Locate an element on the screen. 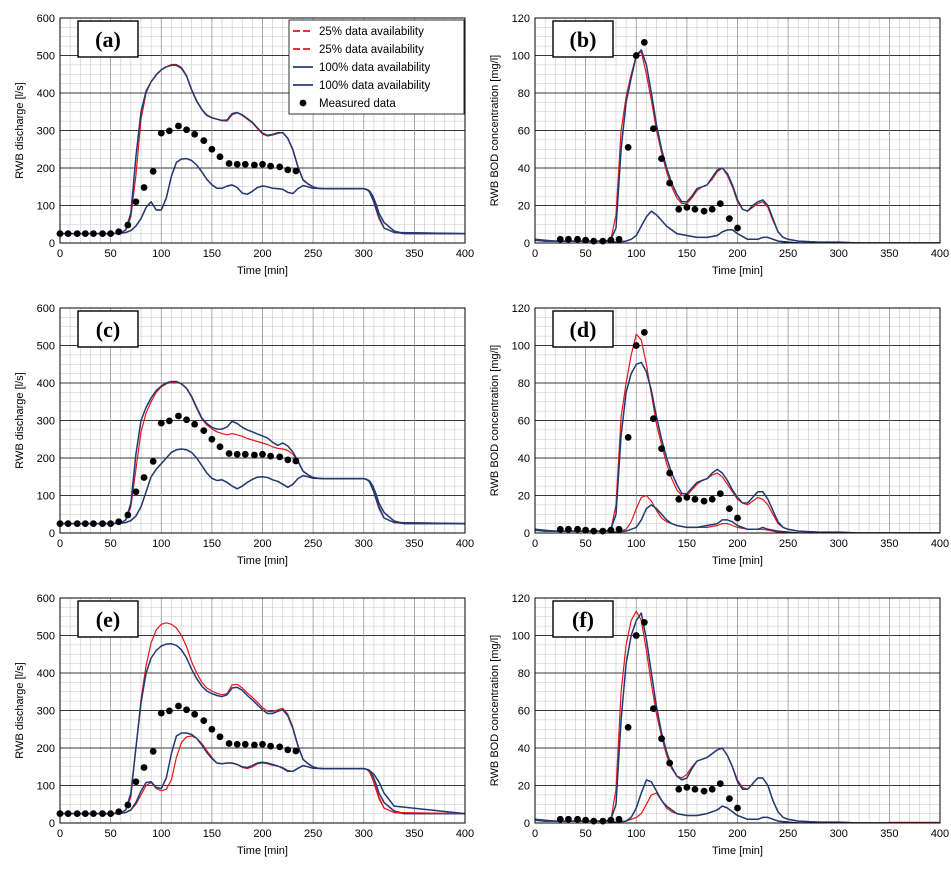  x-tick-label: 400 is located at coordinates (465, 254).